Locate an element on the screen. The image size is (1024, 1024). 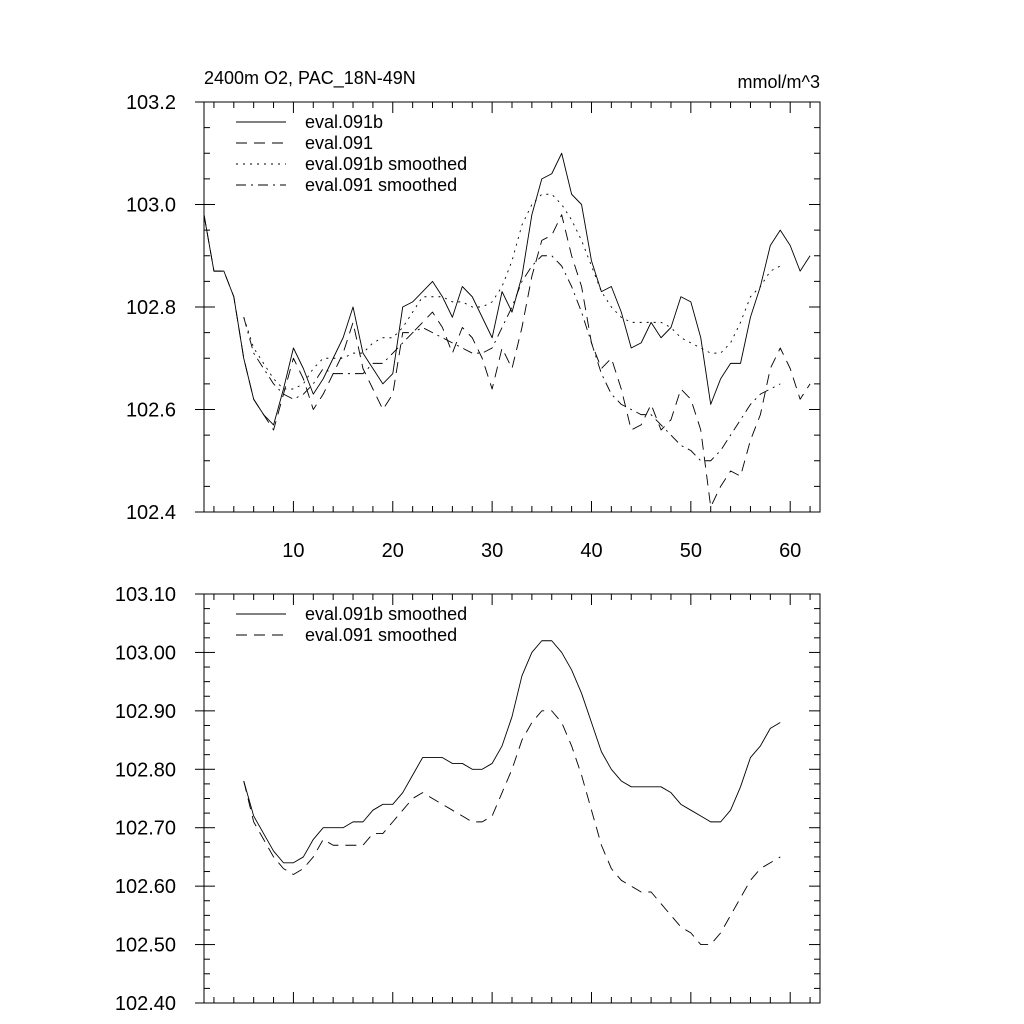
y-tick-label: 102.90 is located at coordinates (145, 712).